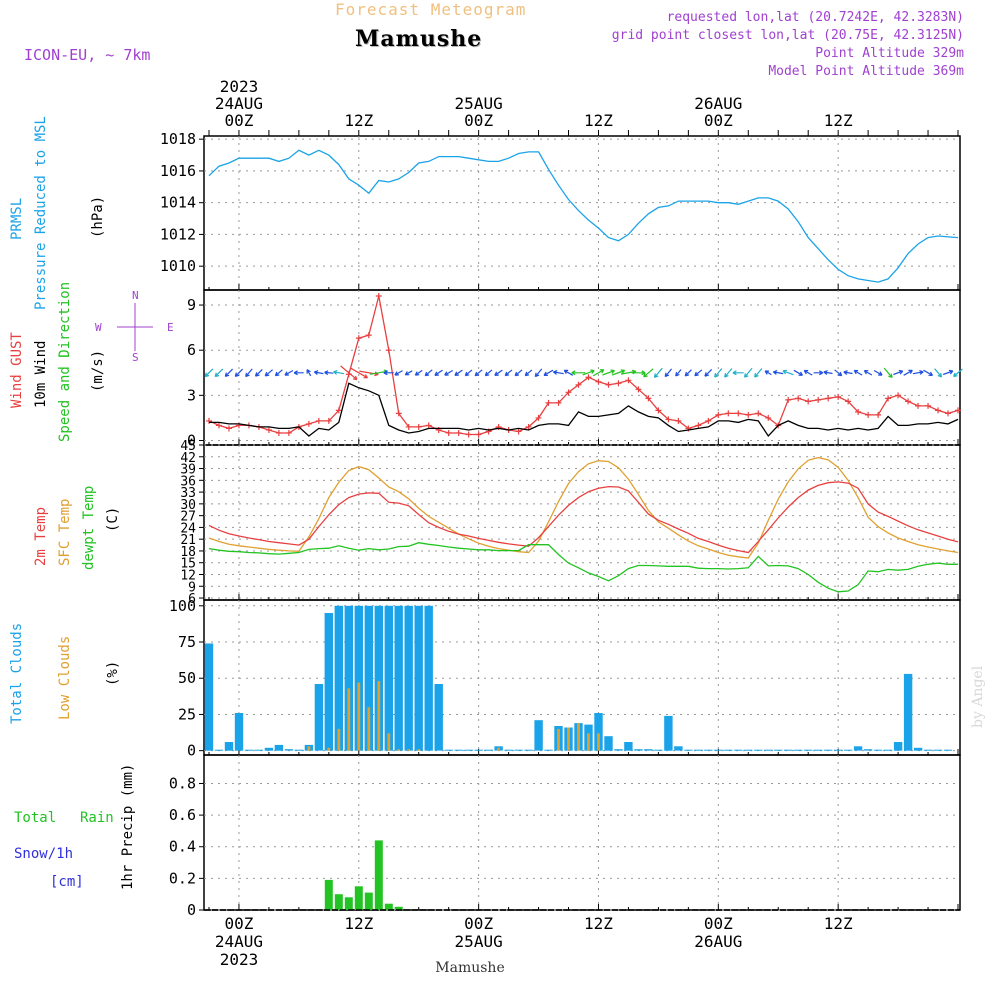 The width and height of the screenshot is (1000, 1000). Describe the element at coordinates (239, 86) in the screenshot. I see `top-time-label: 2023` at that location.